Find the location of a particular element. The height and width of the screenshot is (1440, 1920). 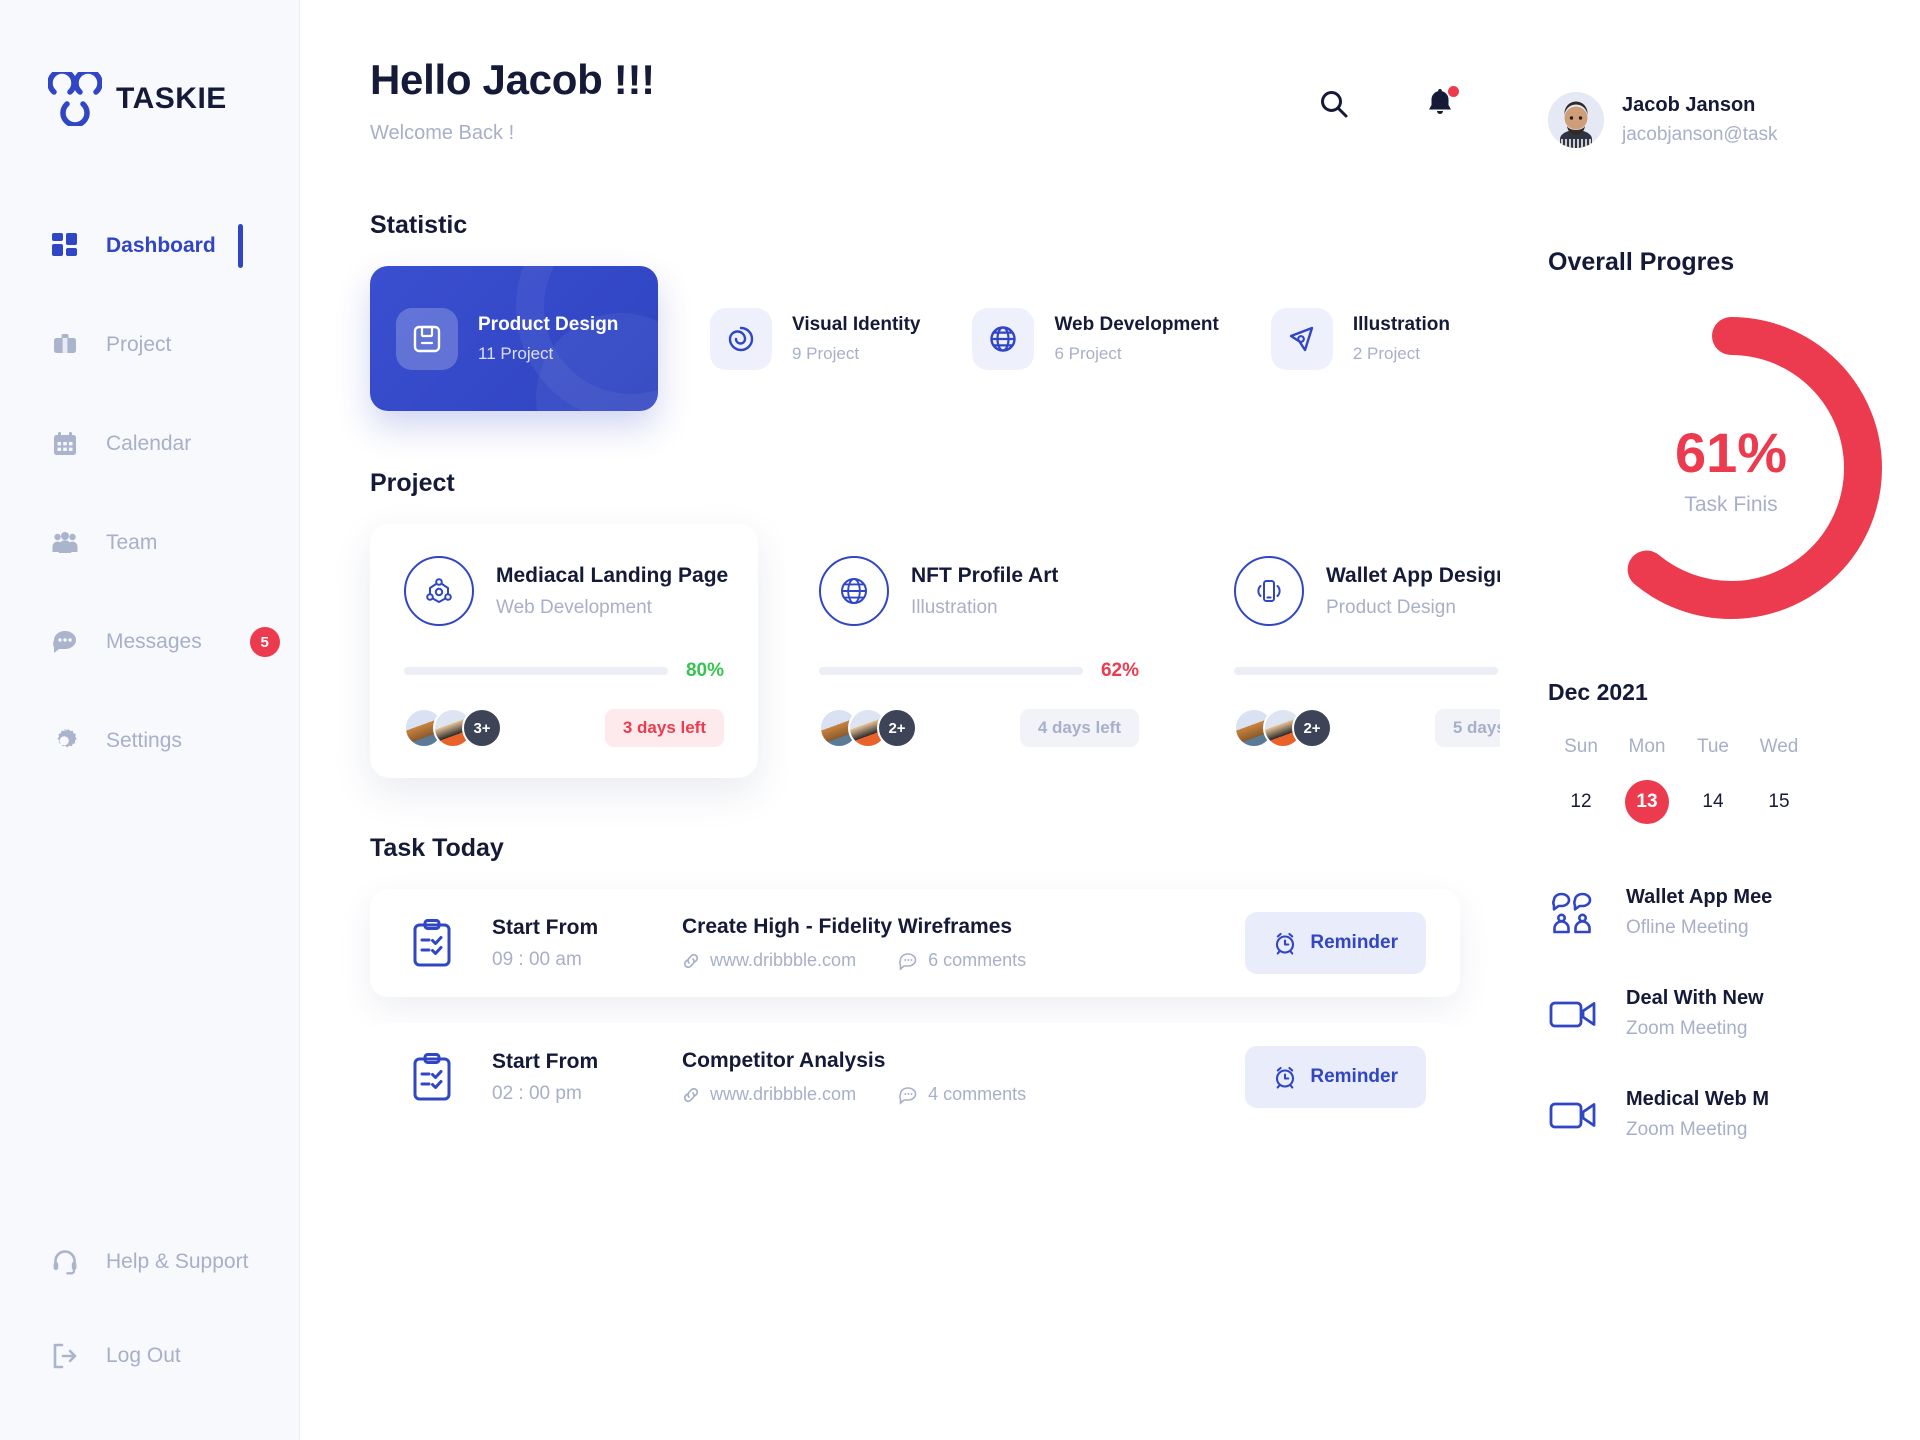

project-name: Wallet App Design is located at coordinates (1417, 575).